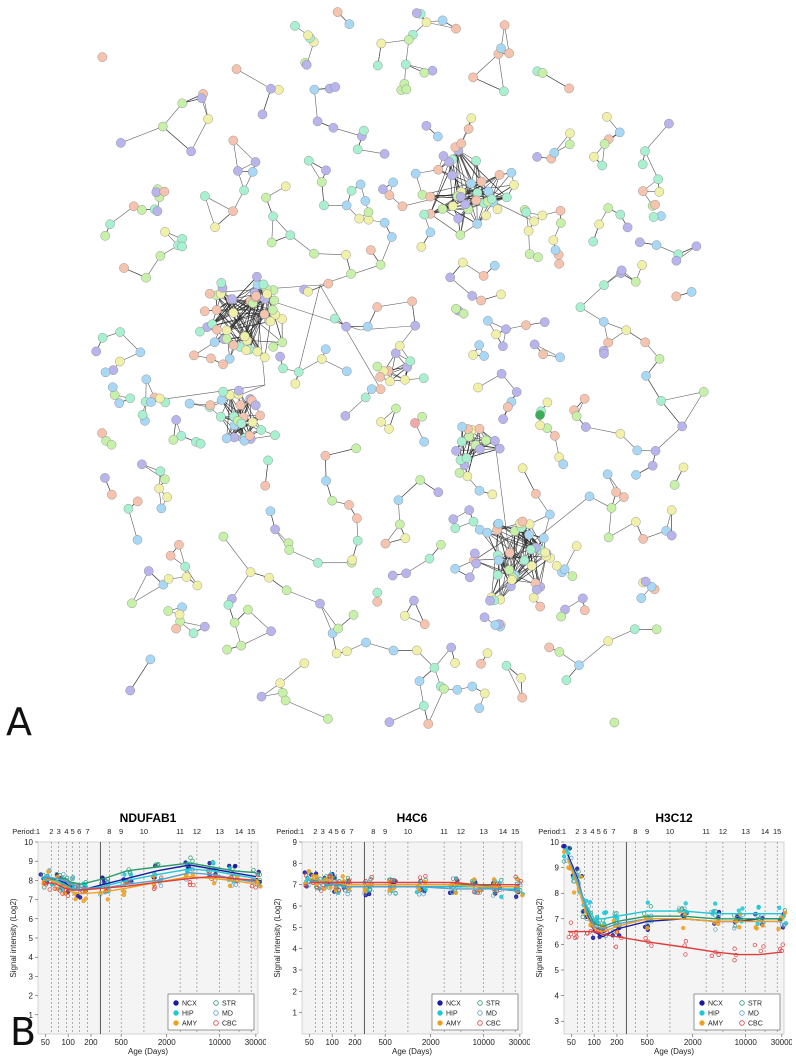 The height and width of the screenshot is (1058, 796). What do you see at coordinates (519, 1042) in the screenshot?
I see `x-tick-label: 30000` at bounding box center [519, 1042].